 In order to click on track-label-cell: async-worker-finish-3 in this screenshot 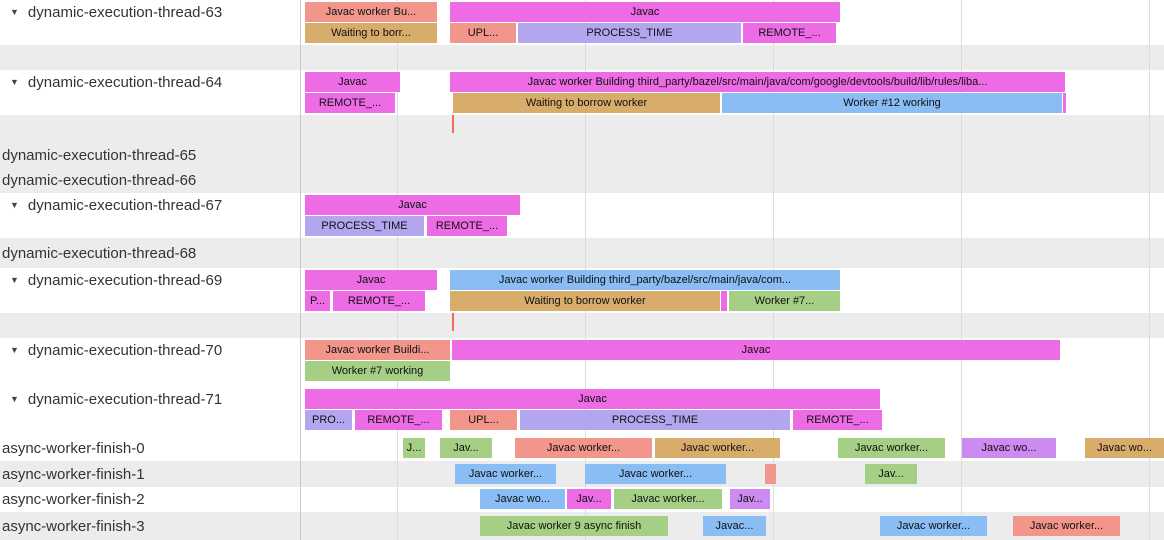, I will do `click(150, 526)`.